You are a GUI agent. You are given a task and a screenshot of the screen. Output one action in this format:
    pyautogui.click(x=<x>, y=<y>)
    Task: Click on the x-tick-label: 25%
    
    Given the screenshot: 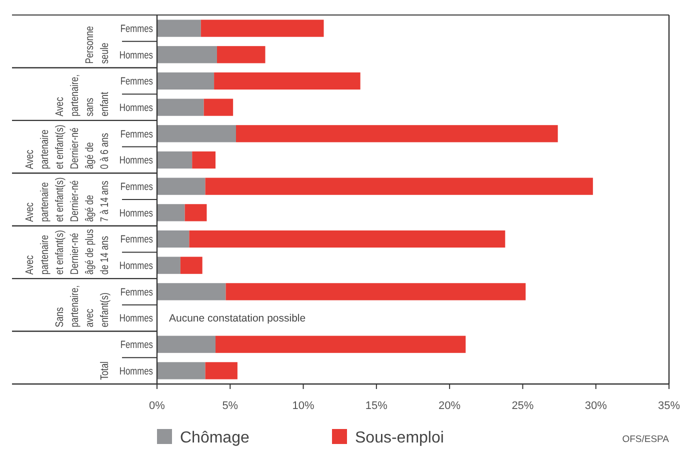 What is the action you would take?
    pyautogui.click(x=523, y=406)
    